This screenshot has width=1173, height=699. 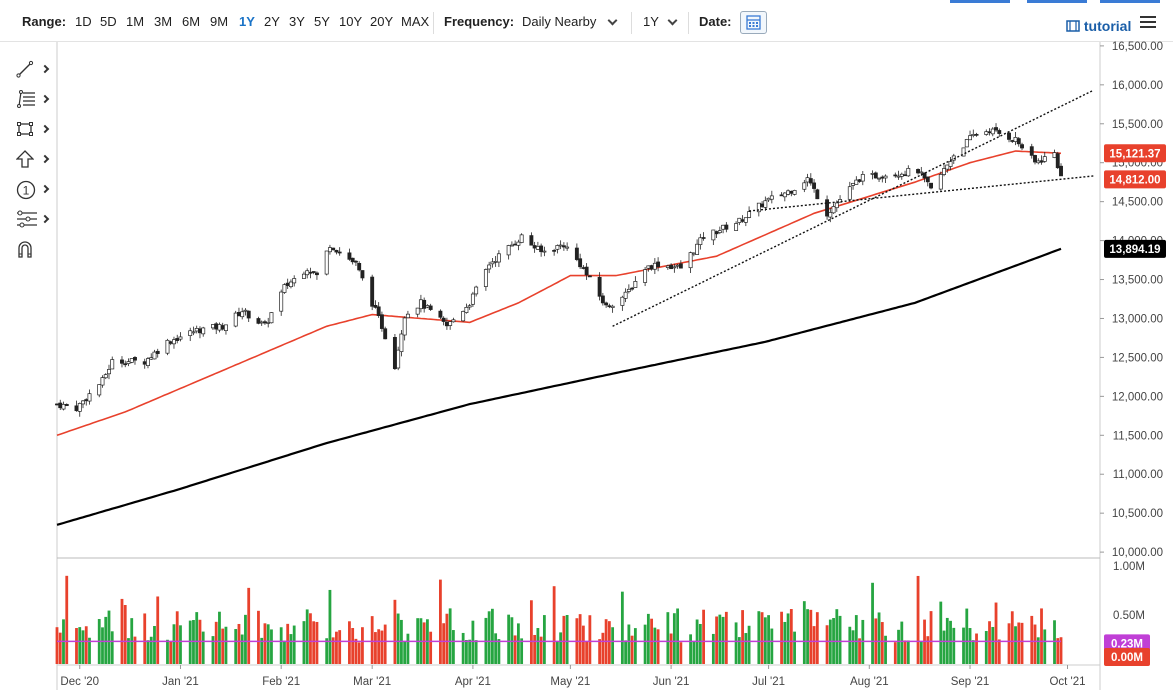 I want to click on frequency-select: Daily Nearby, so click(x=559, y=21).